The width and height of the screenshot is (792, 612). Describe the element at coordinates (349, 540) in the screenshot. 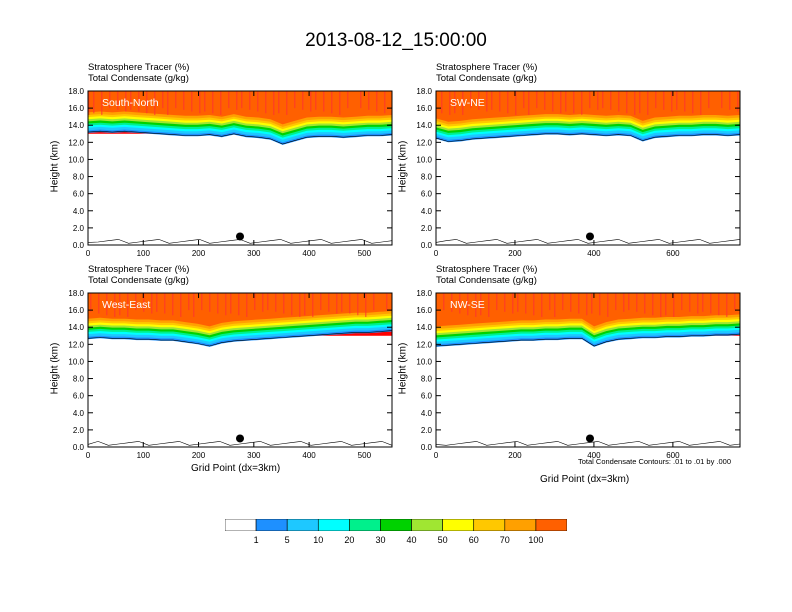

I see `colorbar-level-label: 20` at that location.